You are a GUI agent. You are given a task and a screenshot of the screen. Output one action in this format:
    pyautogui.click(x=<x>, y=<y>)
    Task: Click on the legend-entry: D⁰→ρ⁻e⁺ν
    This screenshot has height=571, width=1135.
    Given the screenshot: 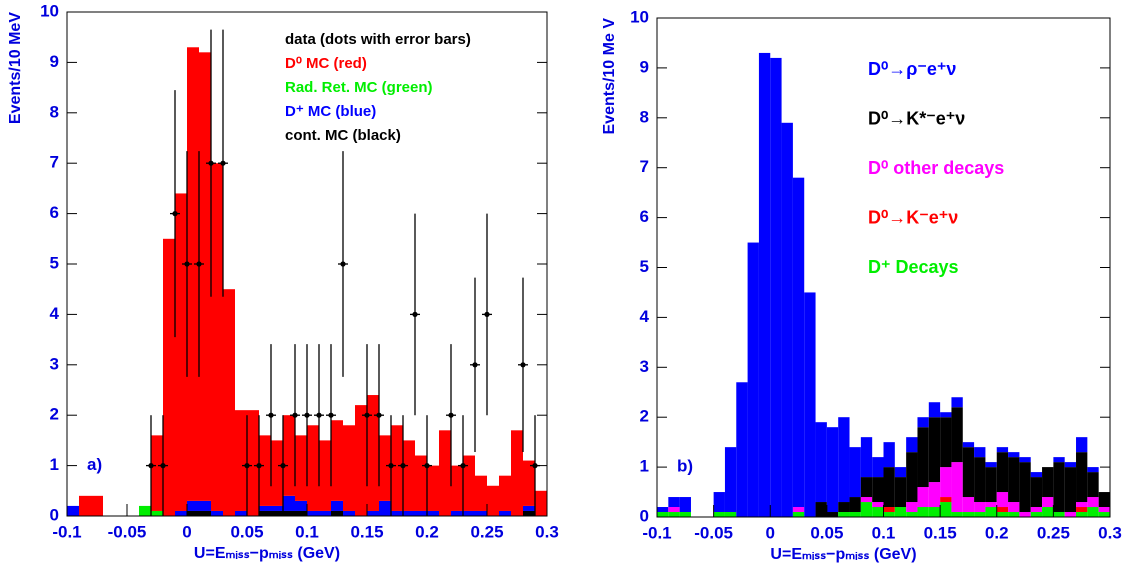 What is the action you would take?
    pyautogui.click(x=912, y=69)
    